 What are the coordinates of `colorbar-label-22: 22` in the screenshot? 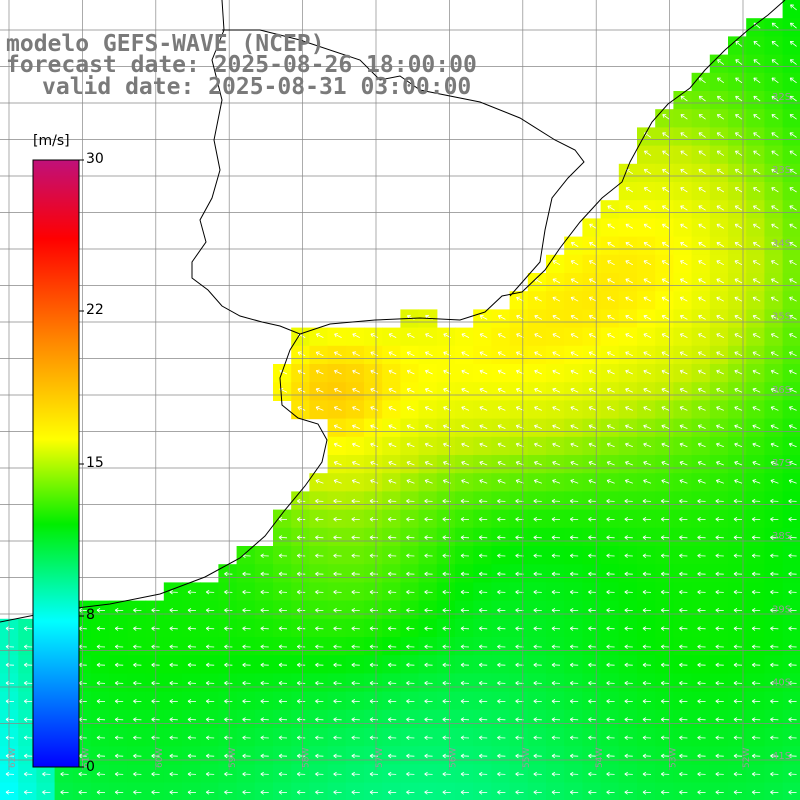 It's located at (95, 310).